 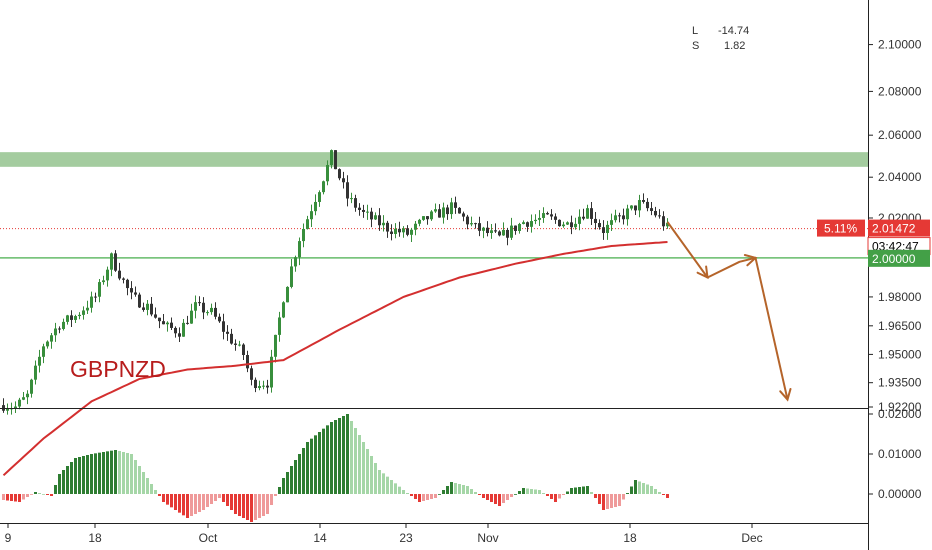 What do you see at coordinates (384, 534) in the screenshot?
I see `time-axis: 9 18 Oct 14 23 Nov 18 Dec` at bounding box center [384, 534].